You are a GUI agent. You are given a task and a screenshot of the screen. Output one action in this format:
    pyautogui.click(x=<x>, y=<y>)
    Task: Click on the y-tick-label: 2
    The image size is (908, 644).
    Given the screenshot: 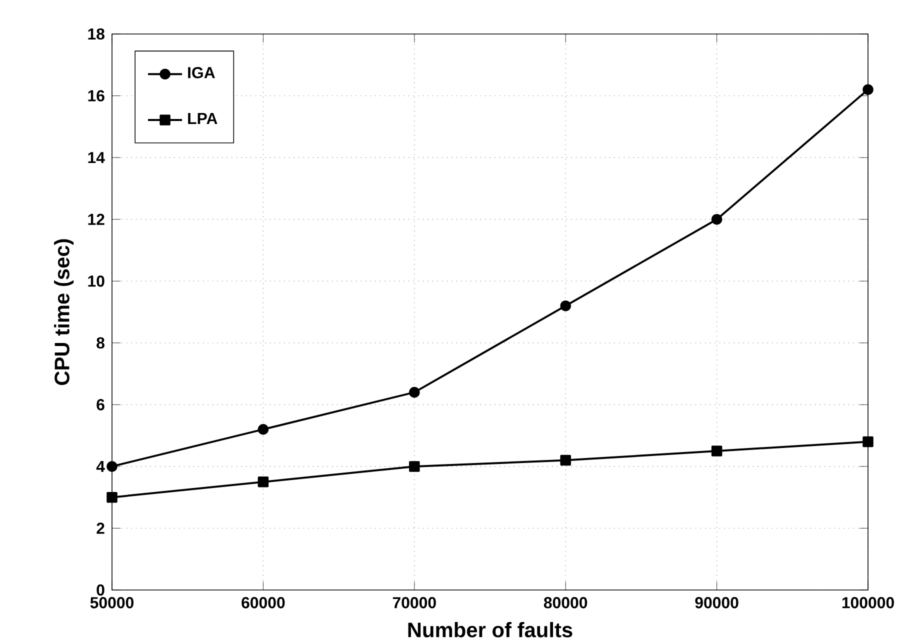 What is the action you would take?
    pyautogui.click(x=100, y=528)
    